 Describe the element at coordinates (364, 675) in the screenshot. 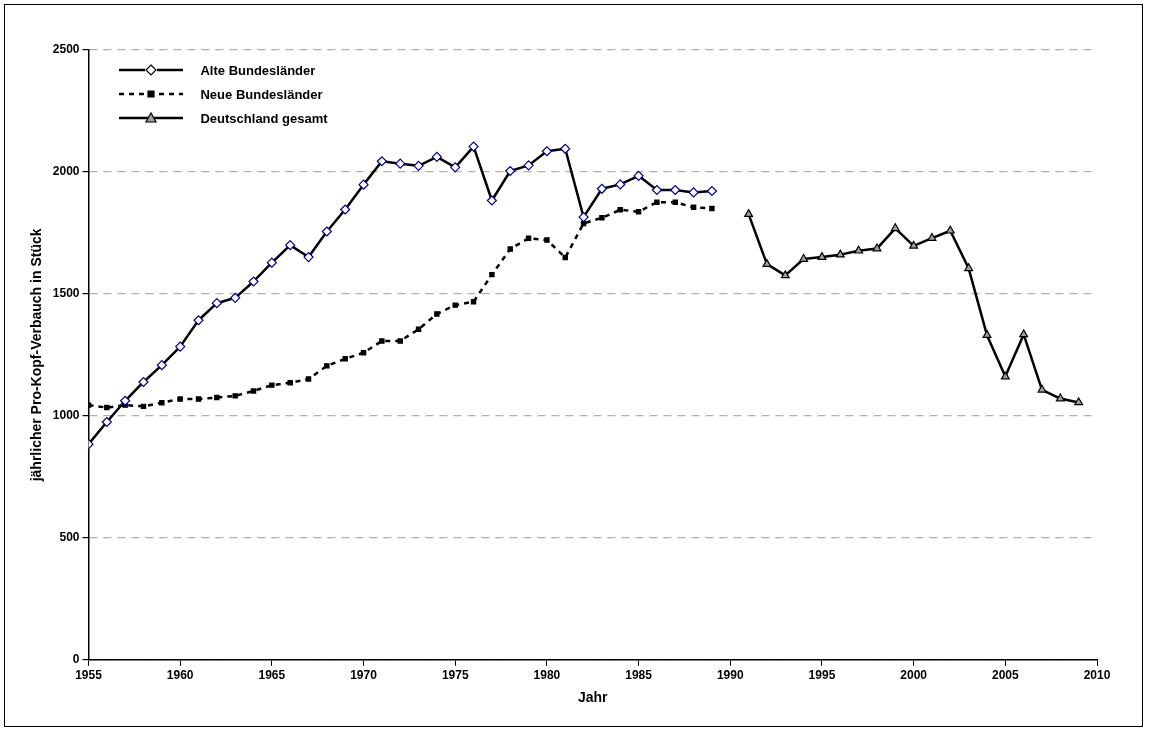

I see `x-tick-label: 1970` at that location.